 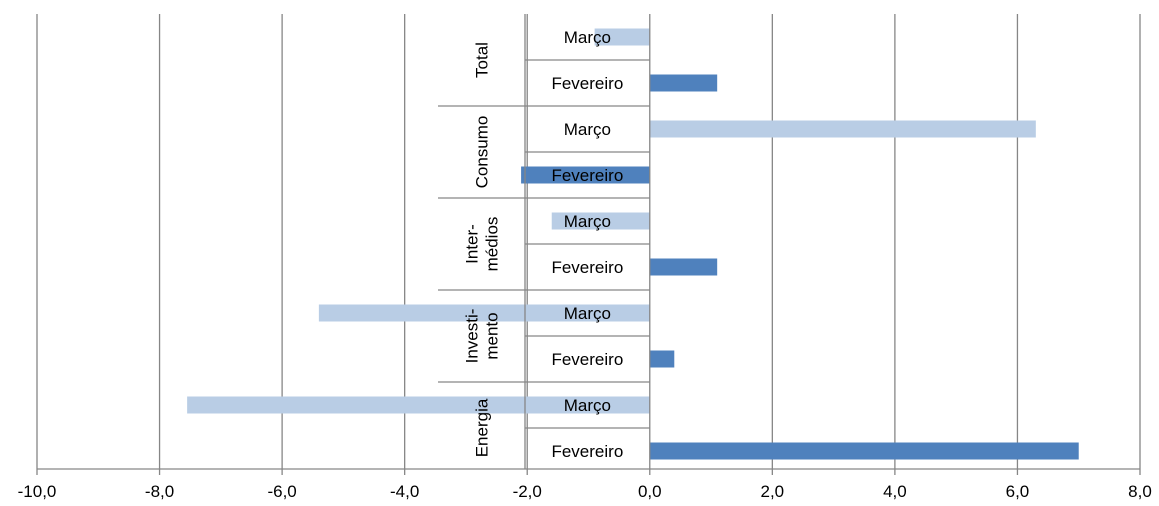 I want to click on group-label-line: Inter-, so click(x=472, y=244).